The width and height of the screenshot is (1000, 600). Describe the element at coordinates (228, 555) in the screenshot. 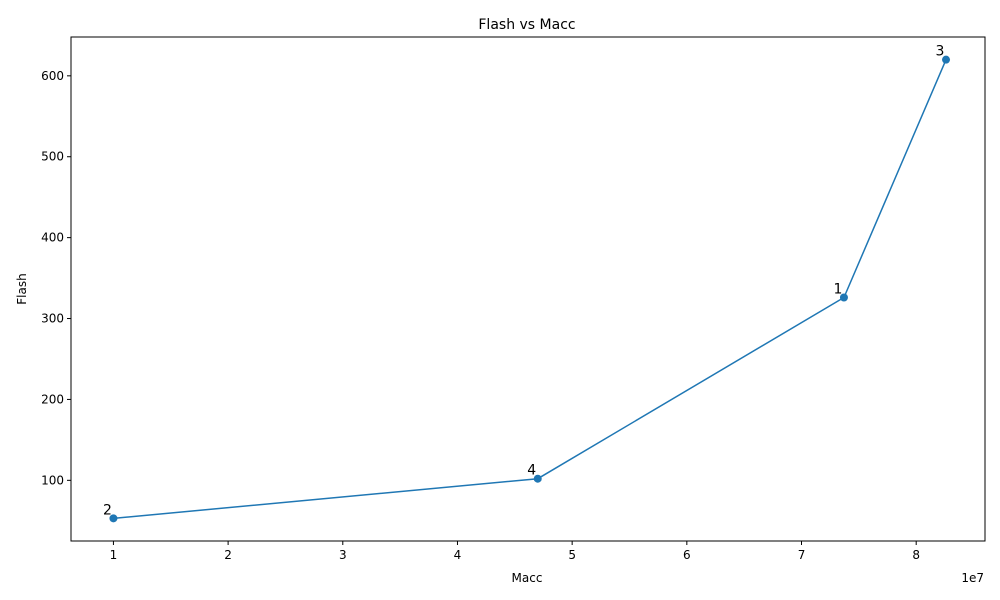

I see `x-tick-label: 2` at that location.